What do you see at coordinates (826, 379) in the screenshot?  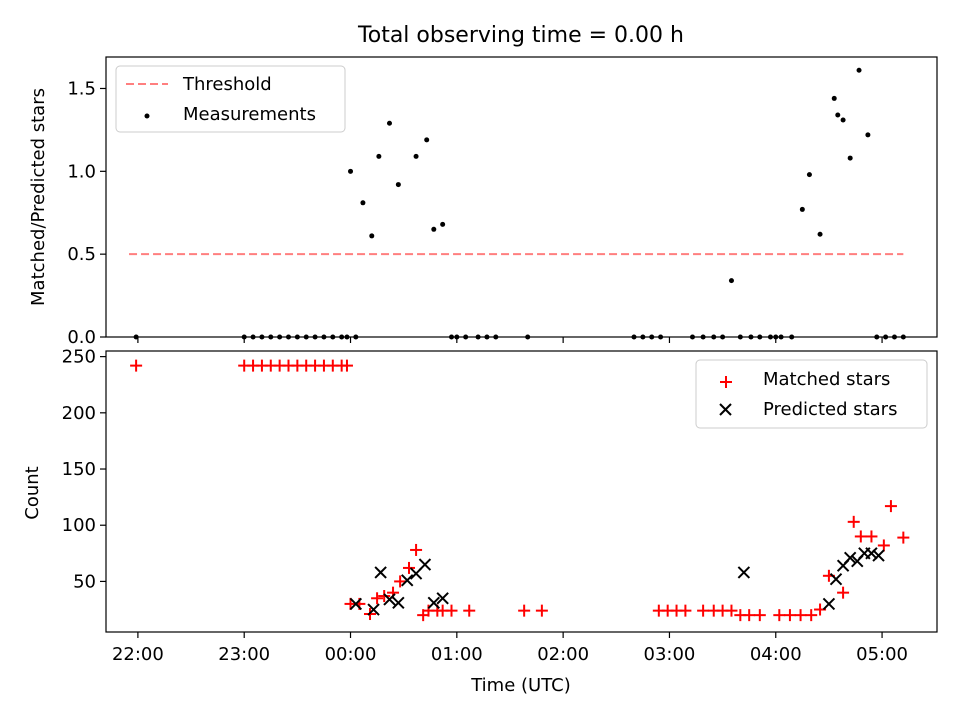 I see `matched-legend-label: Matched stars` at bounding box center [826, 379].